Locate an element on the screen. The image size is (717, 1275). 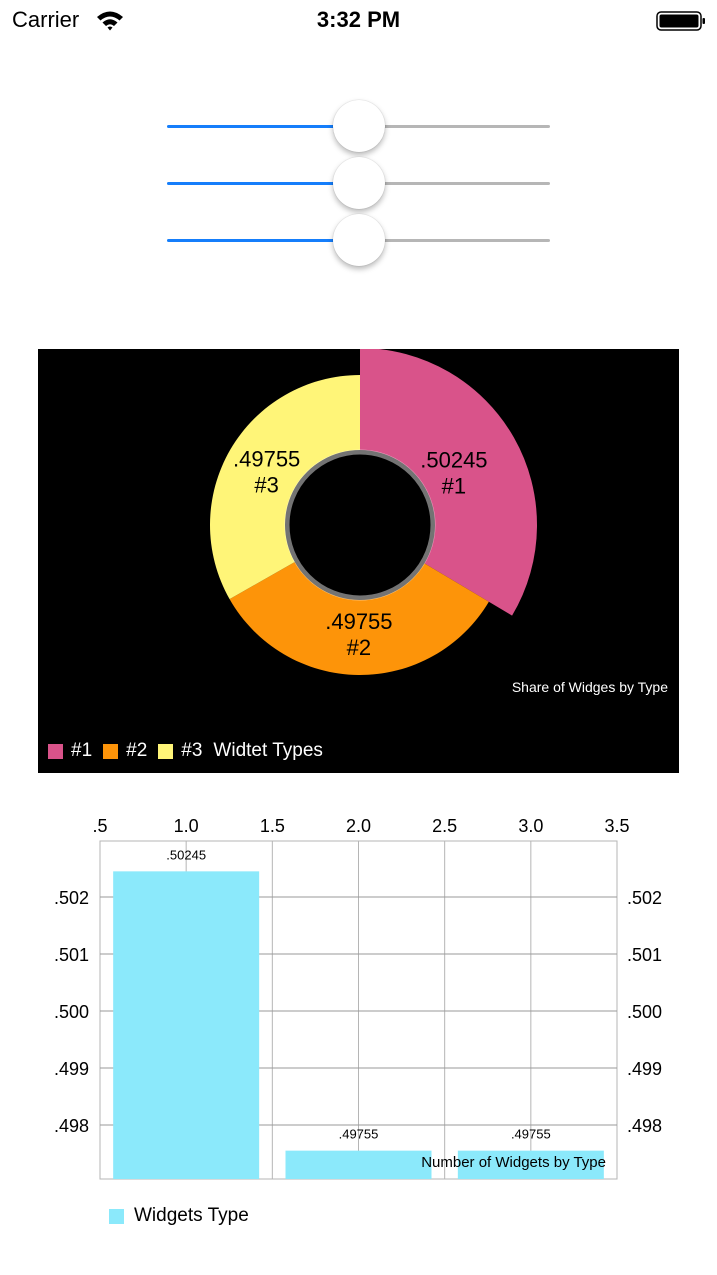
y-tick-label-left: .499 is located at coordinates (71, 1069).